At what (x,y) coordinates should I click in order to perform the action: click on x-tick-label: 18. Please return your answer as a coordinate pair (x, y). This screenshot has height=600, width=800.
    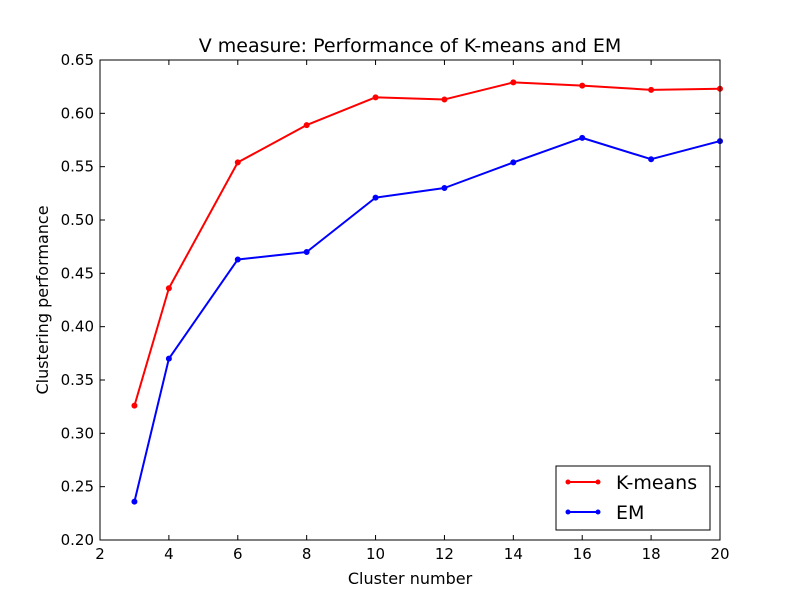
    Looking at the image, I should click on (651, 554).